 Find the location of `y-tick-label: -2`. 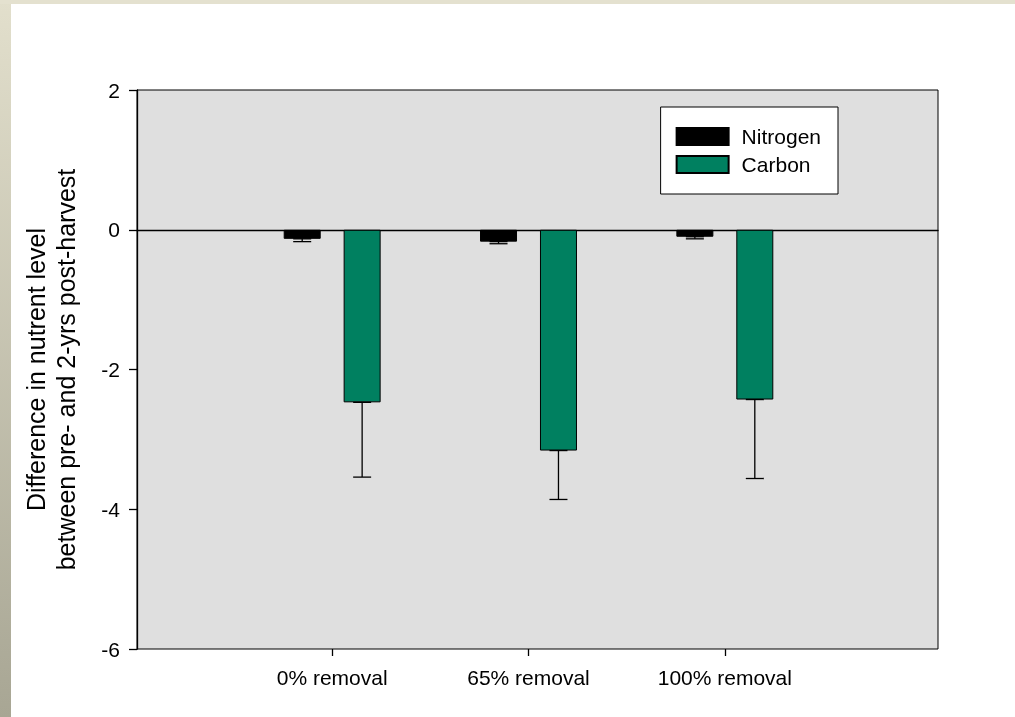

y-tick-label: -2 is located at coordinates (110, 369).